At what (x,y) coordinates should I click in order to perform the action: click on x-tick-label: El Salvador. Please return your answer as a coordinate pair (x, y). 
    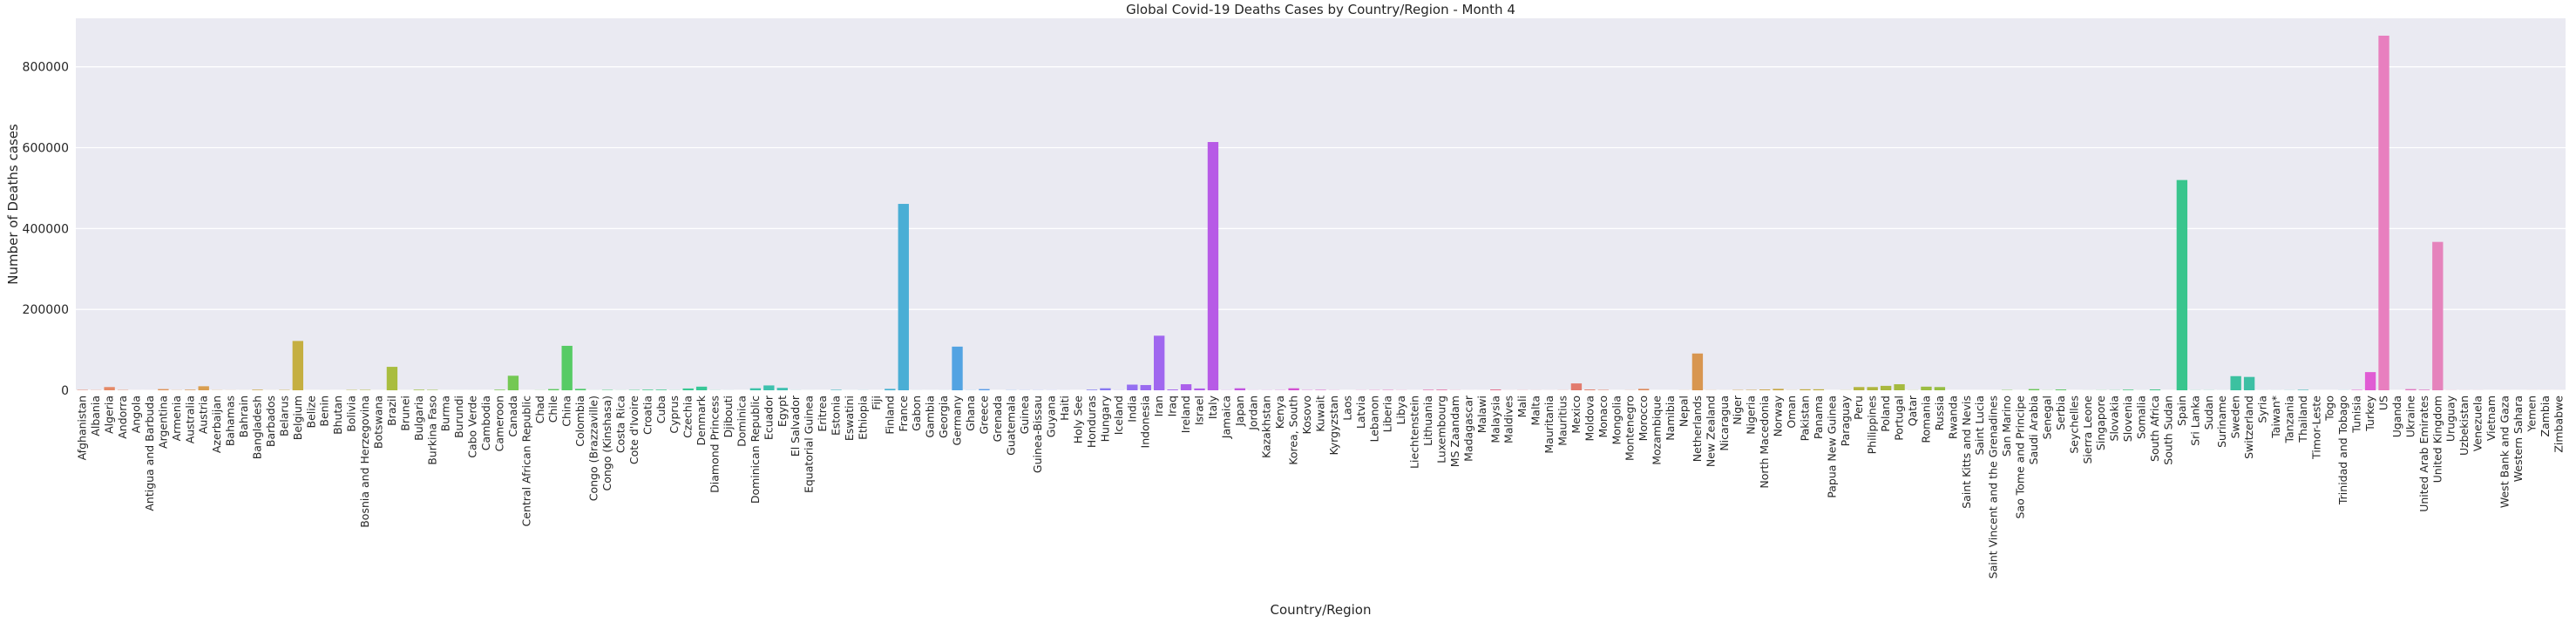
    Looking at the image, I should click on (796, 426).